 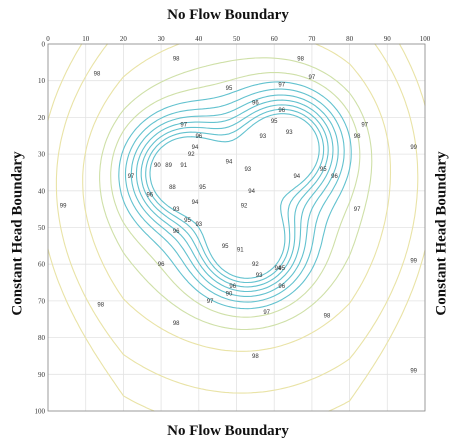 I want to click on x-tick-label: 30, so click(x=162, y=39).